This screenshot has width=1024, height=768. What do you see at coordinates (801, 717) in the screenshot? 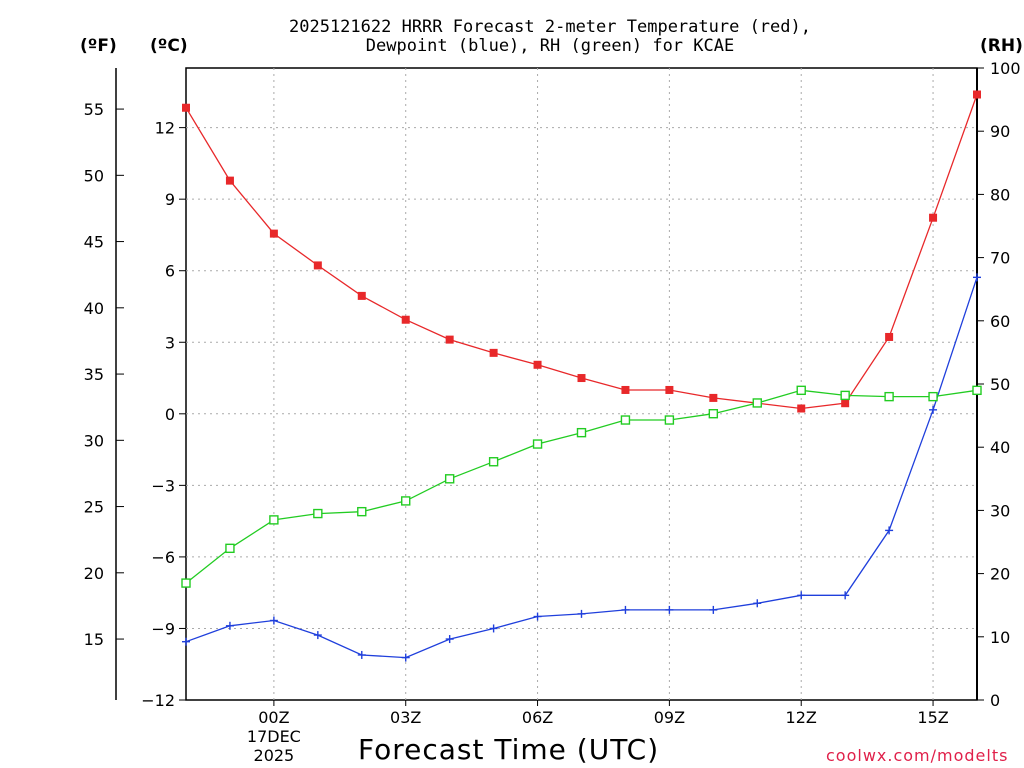
I see `x-tick-label: 12Z` at bounding box center [801, 717].